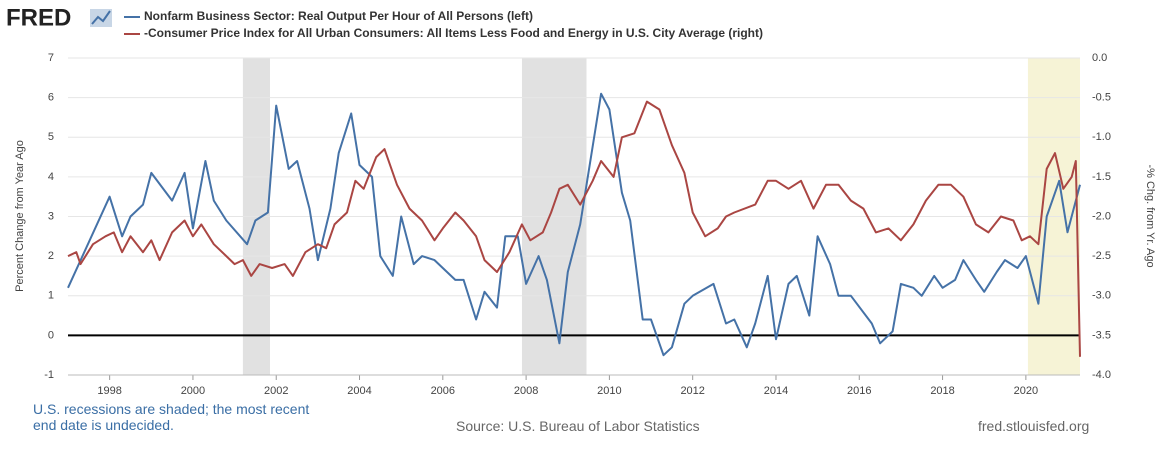  Describe the element at coordinates (859, 391) in the screenshot. I see `x-tick-label: 2016` at that location.